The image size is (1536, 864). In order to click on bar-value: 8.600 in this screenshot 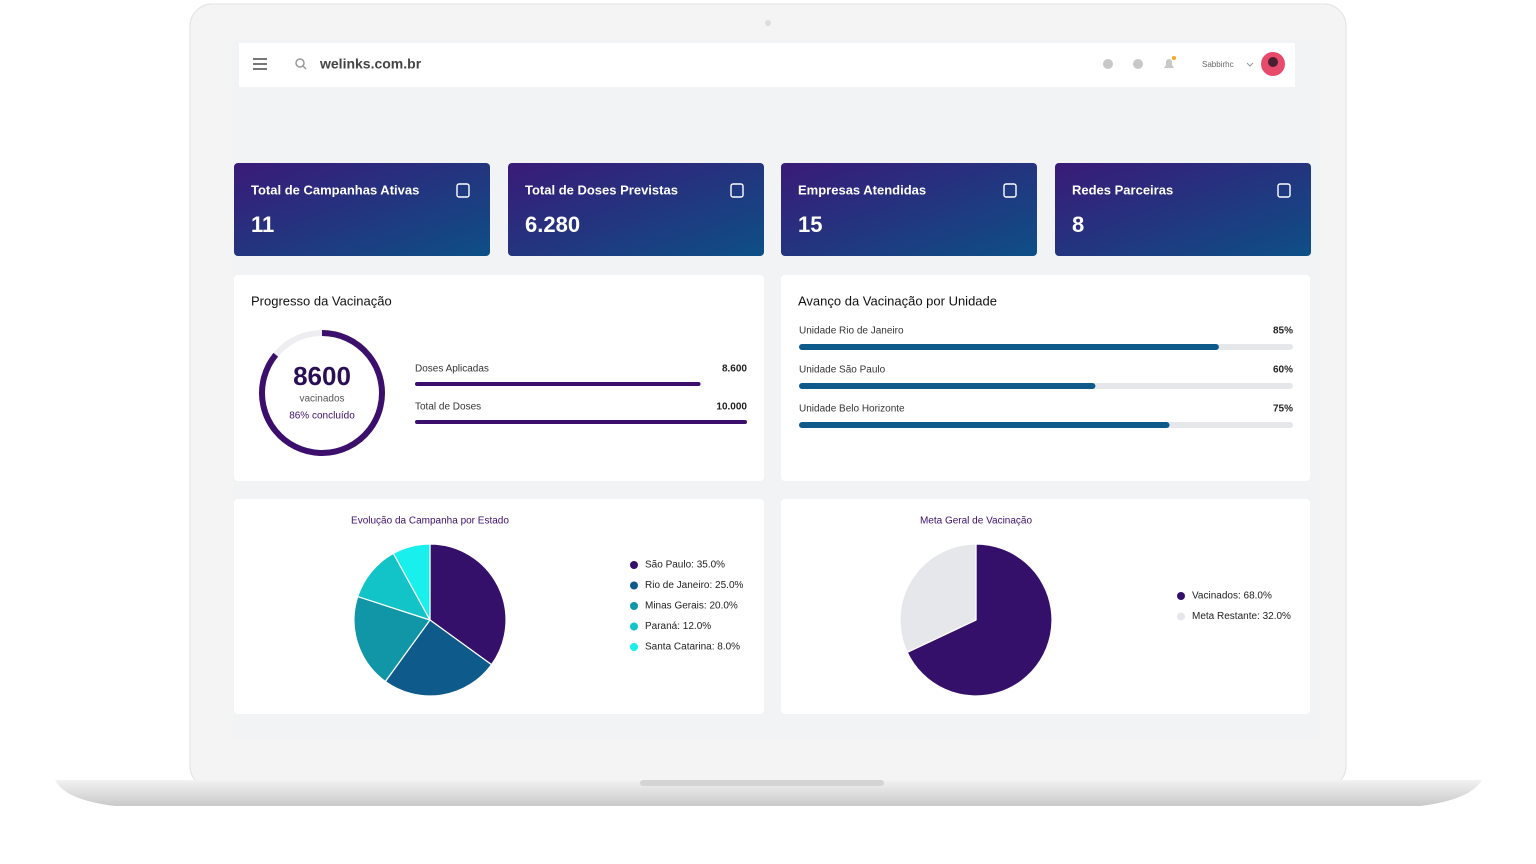, I will do `click(734, 369)`.